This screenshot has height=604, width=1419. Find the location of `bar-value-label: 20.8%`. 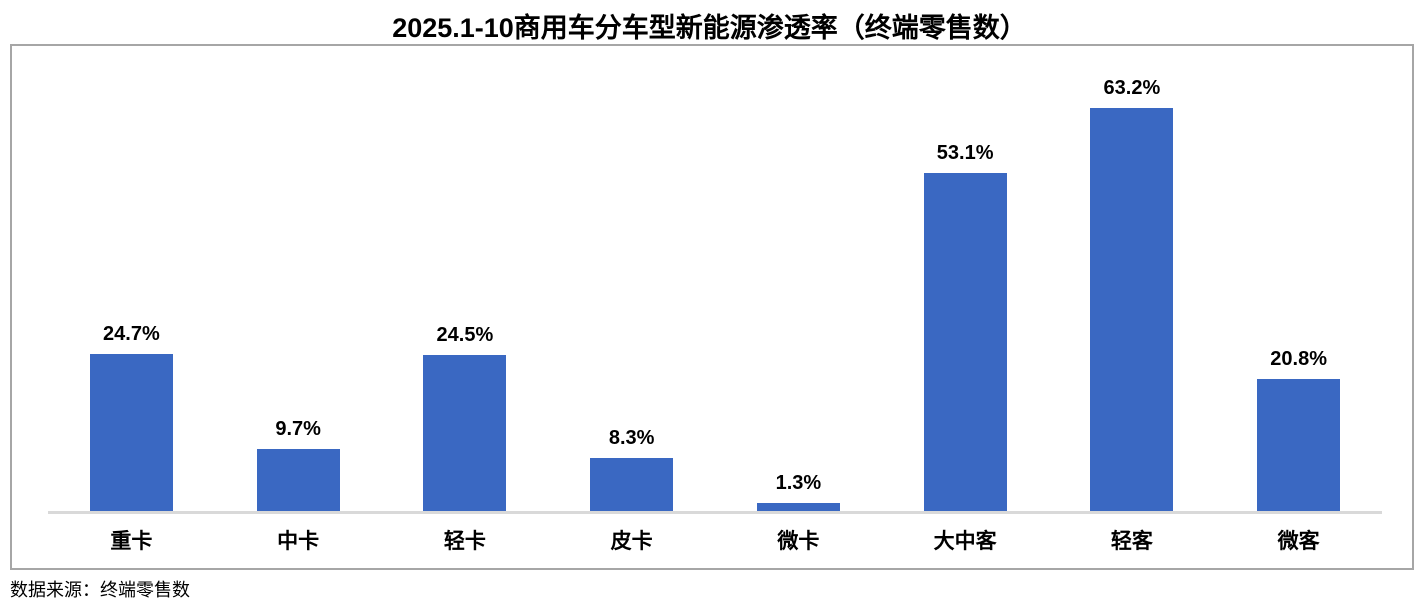

bar-value-label: 20.8% is located at coordinates (1298, 359).